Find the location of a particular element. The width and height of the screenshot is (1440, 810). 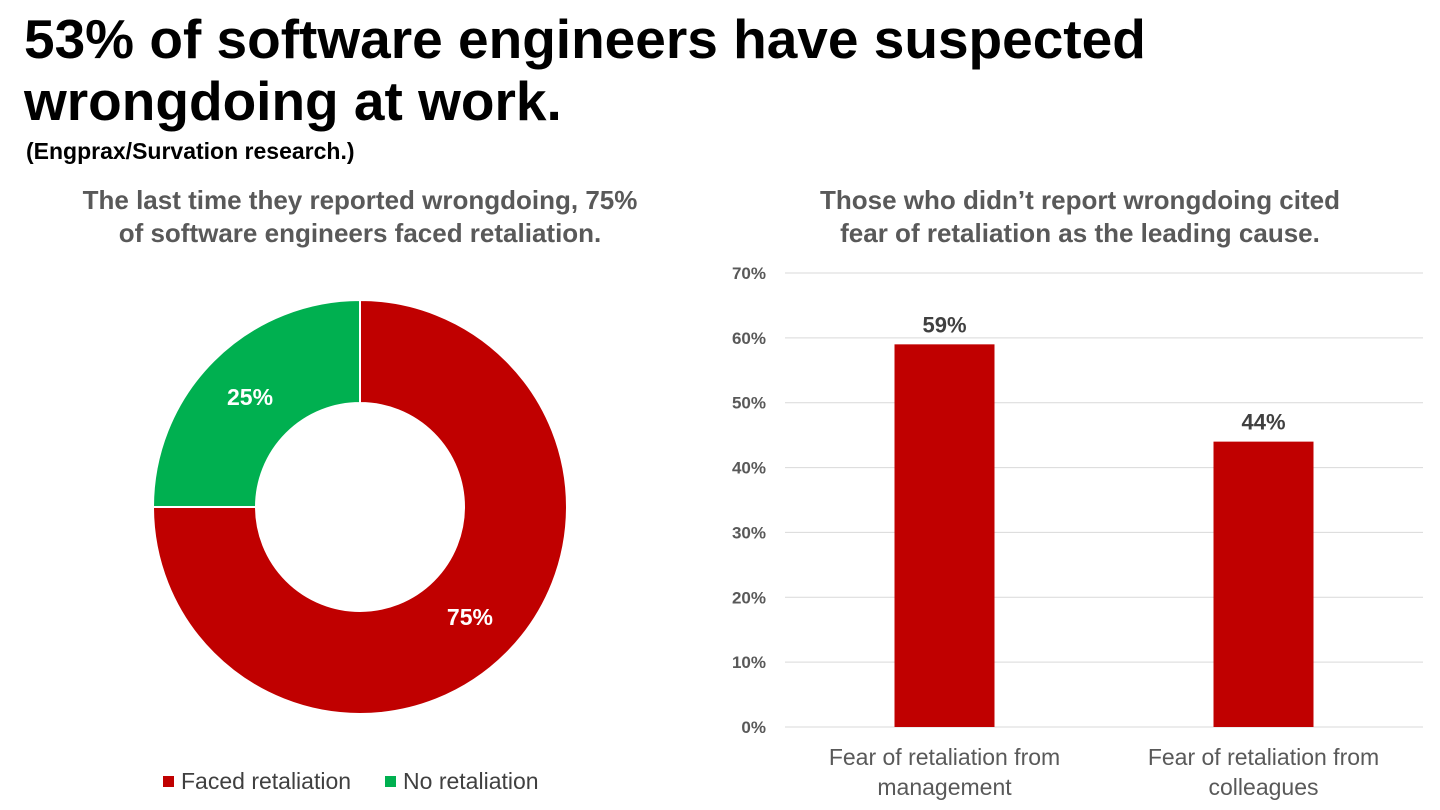

y-tick-label-10: 10% is located at coordinates (749, 662).